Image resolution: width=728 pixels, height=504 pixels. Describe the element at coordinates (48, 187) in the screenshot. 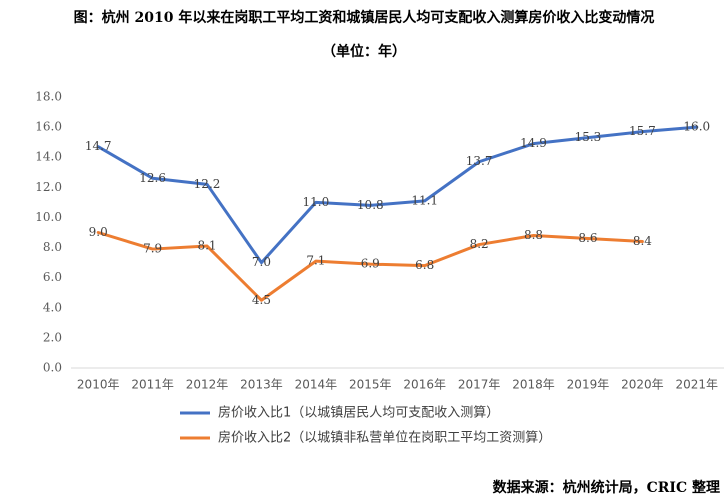

I see `y-tick-label: 12.0` at that location.